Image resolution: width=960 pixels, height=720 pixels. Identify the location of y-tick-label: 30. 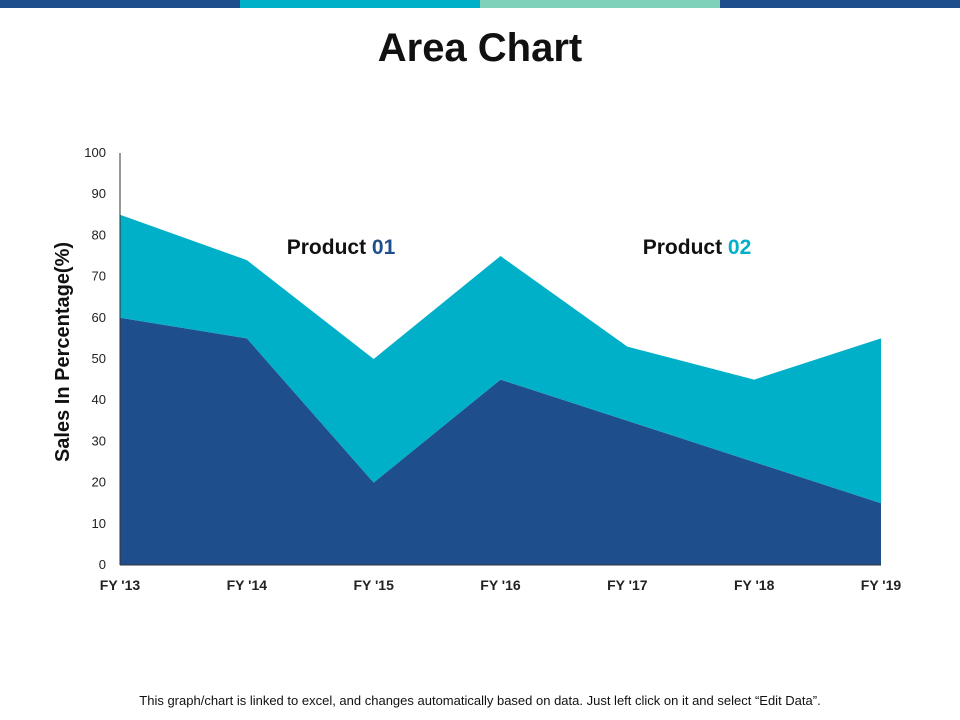
(99, 440).